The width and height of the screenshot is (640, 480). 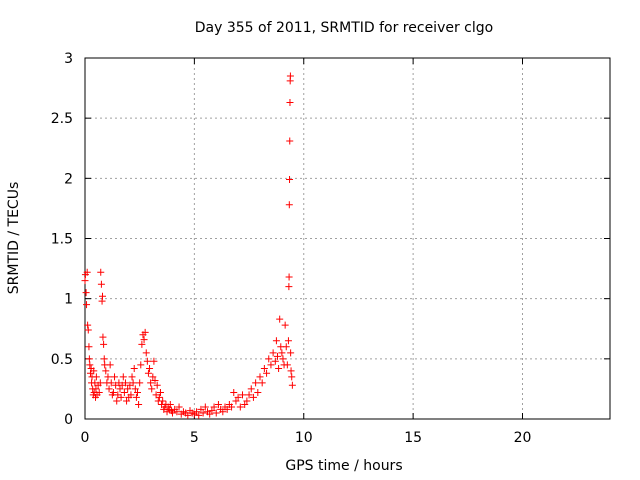 I want to click on y-tick-label: 2.5, so click(x=62, y=119).